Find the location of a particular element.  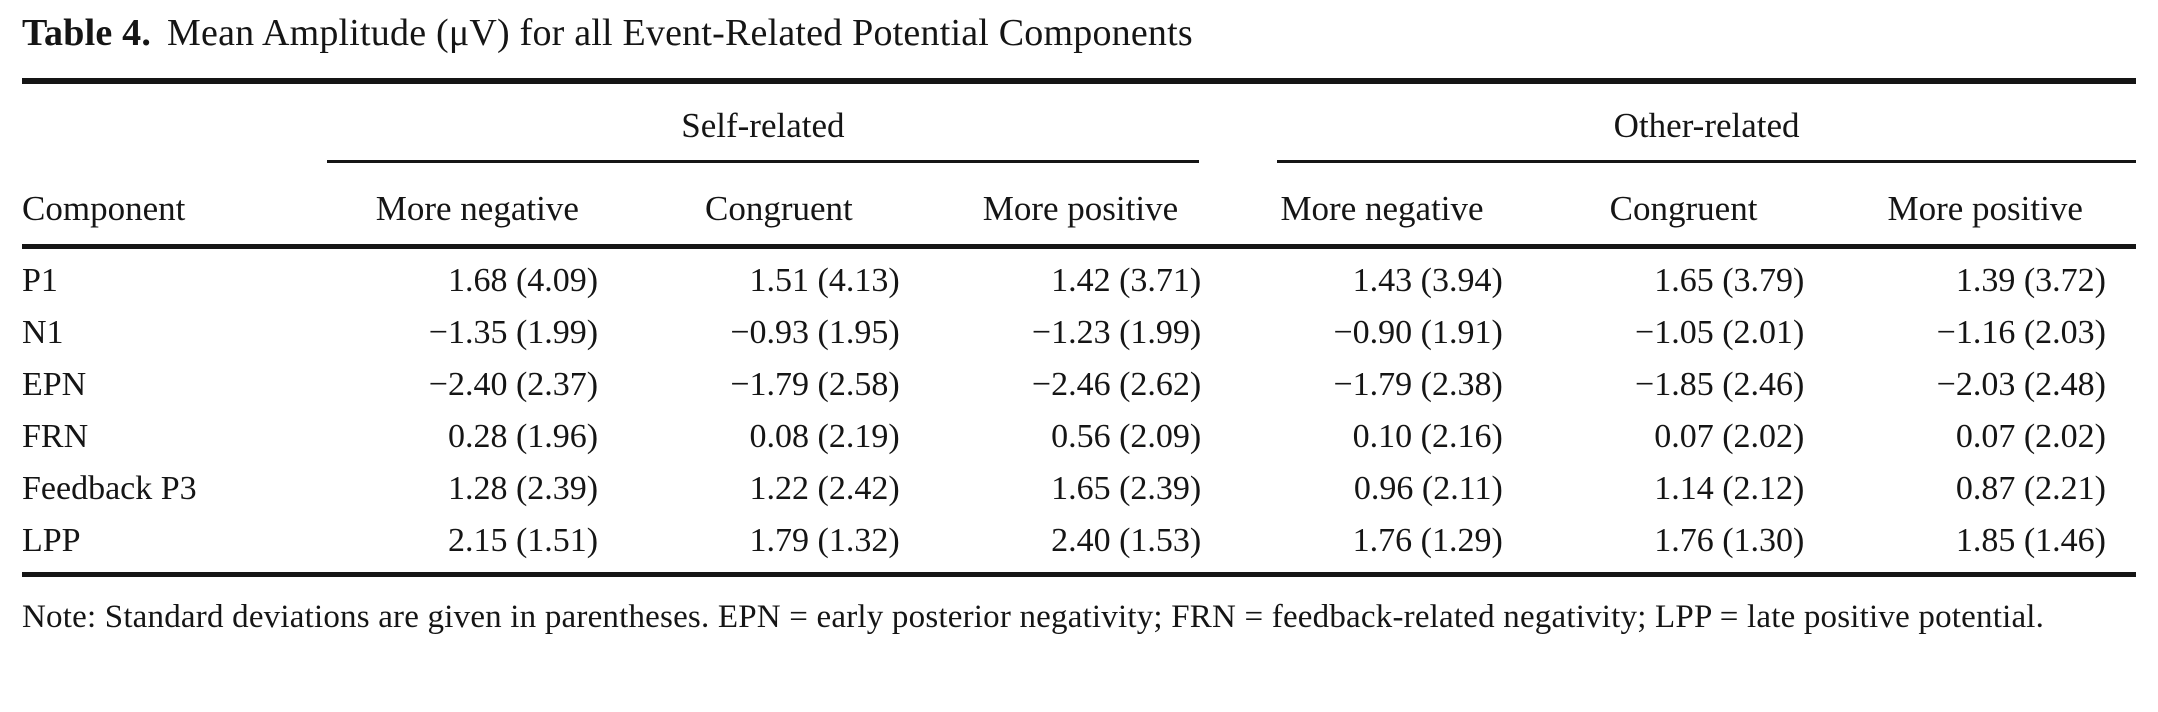

component-cell: N1 is located at coordinates (43, 332).